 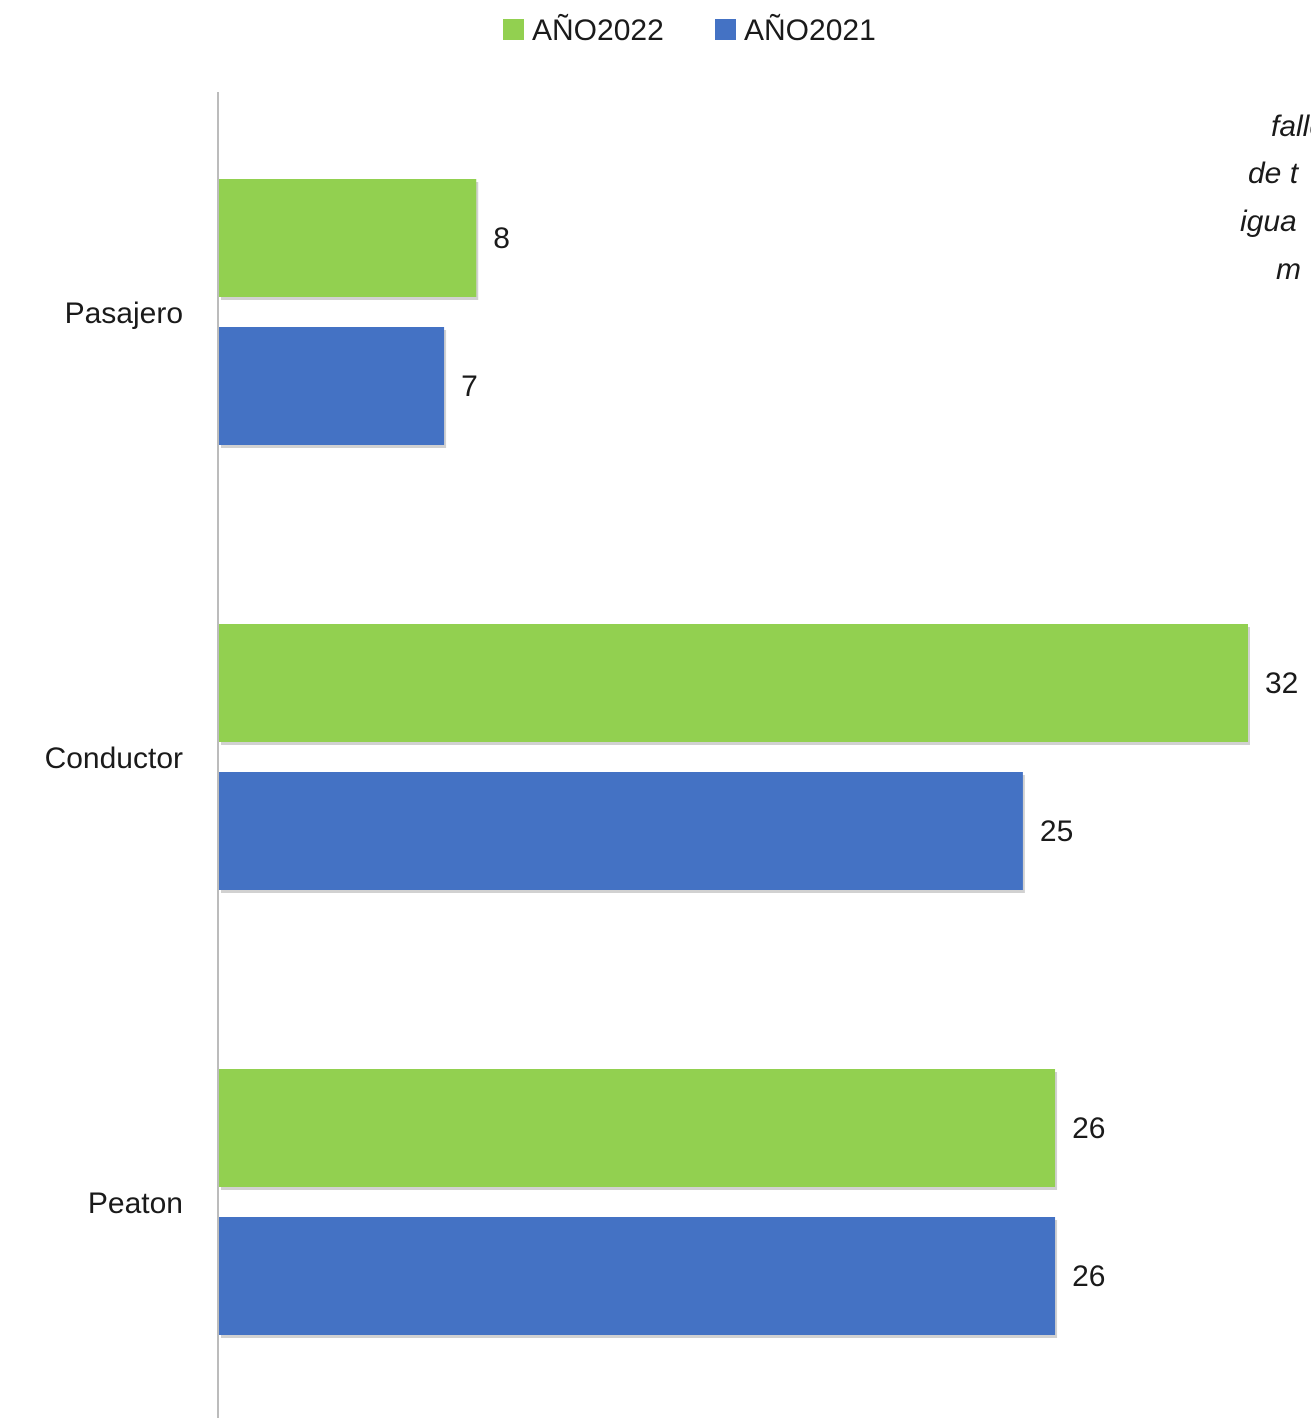 What do you see at coordinates (1288, 269) in the screenshot?
I see `annotation-line: m` at bounding box center [1288, 269].